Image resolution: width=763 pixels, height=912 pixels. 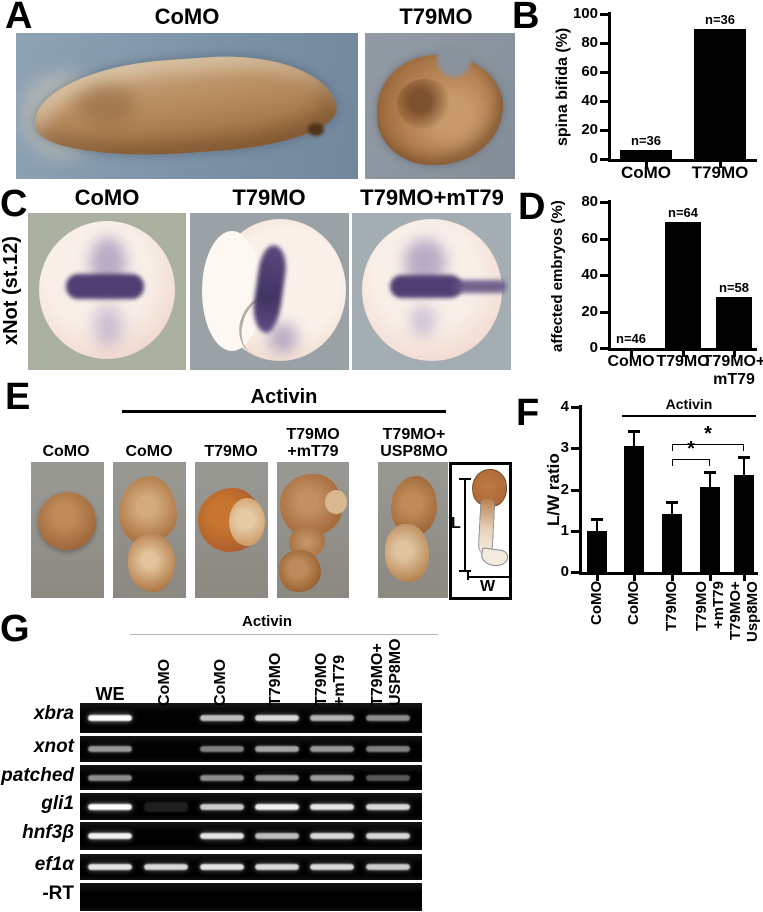 What do you see at coordinates (19, 18) in the screenshot?
I see `panel-a-letter: A` at bounding box center [19, 18].